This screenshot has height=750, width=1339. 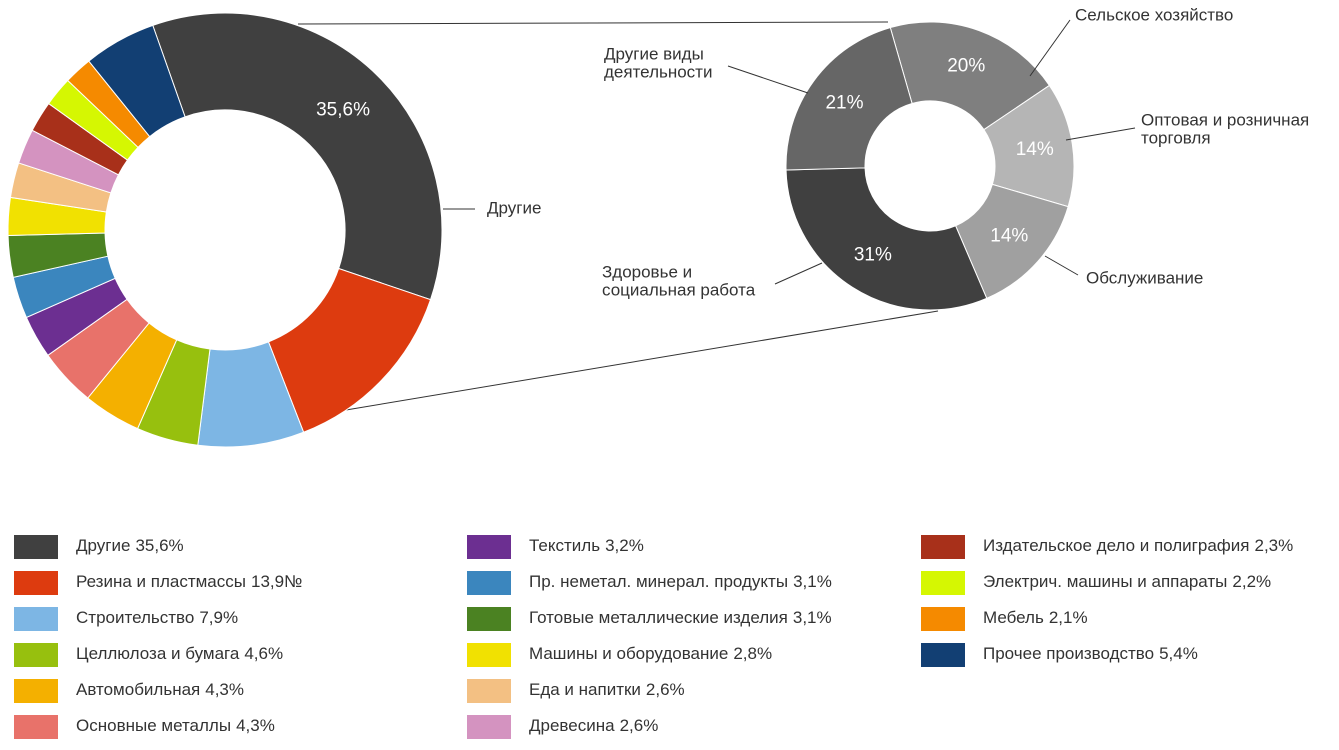 I want to click on legend-name: Целлюлоза и бумага, so click(x=158, y=653).